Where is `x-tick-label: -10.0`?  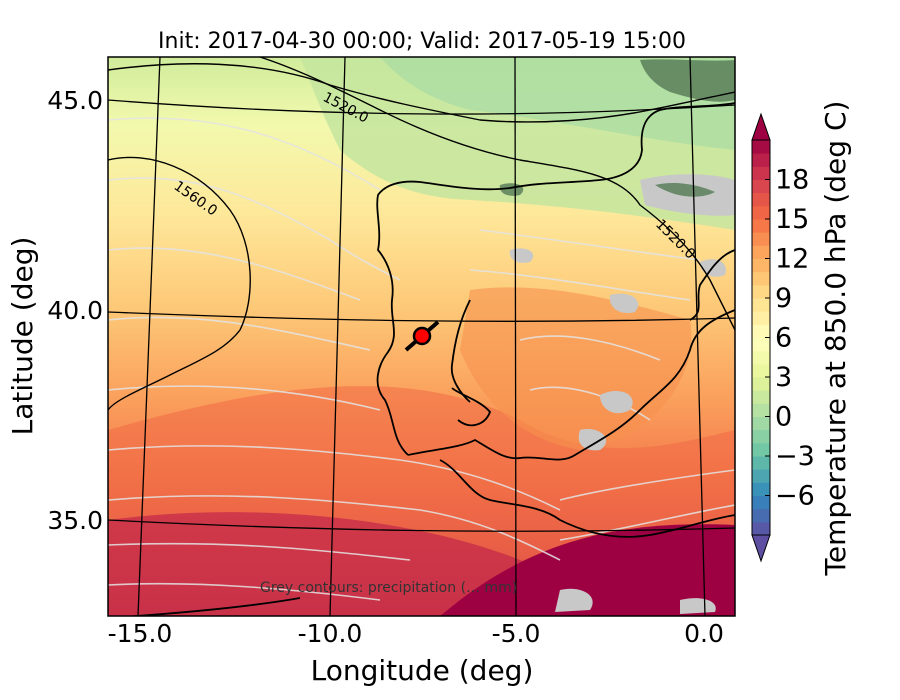 x-tick-label: -10.0 is located at coordinates (330, 633).